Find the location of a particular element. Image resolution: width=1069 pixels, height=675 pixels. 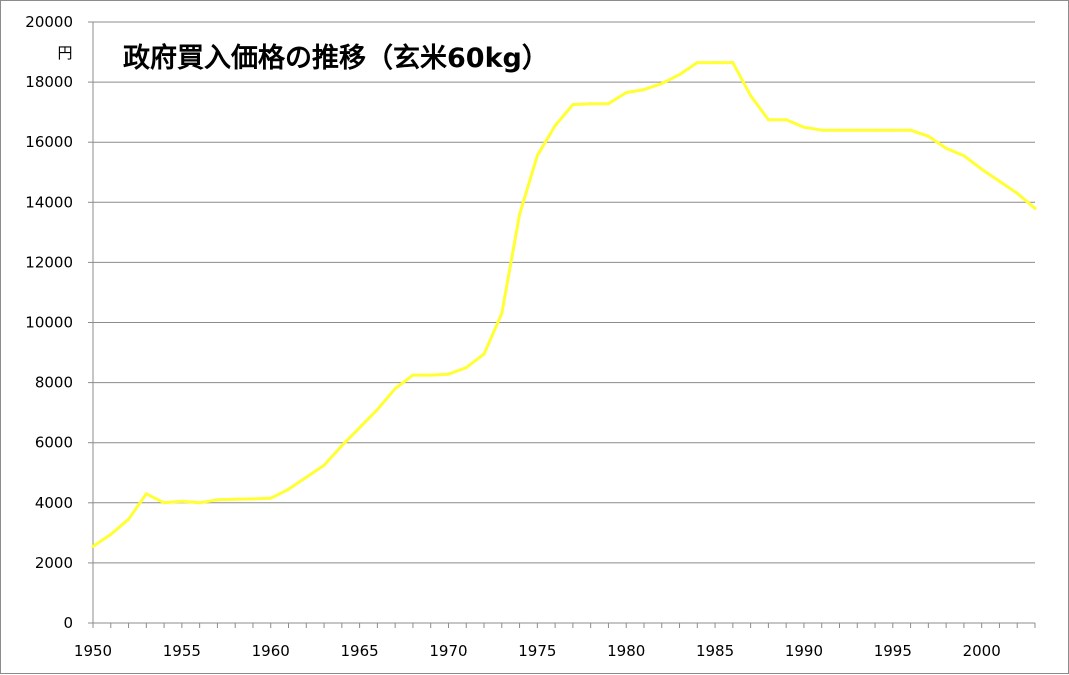

y-tick-label: 10000 is located at coordinates (49, 323).